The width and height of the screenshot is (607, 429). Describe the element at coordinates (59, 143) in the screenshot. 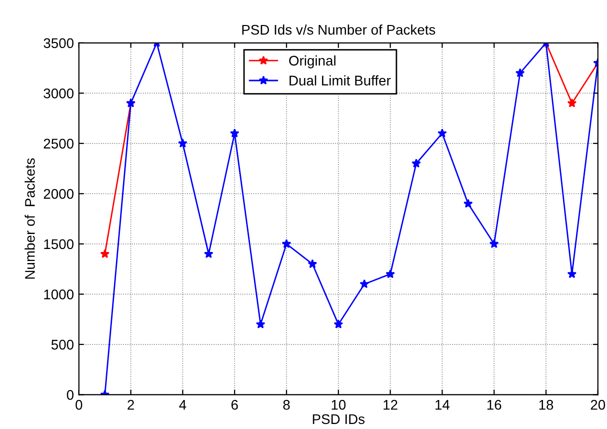

I see `y-tick-label: 2500` at that location.